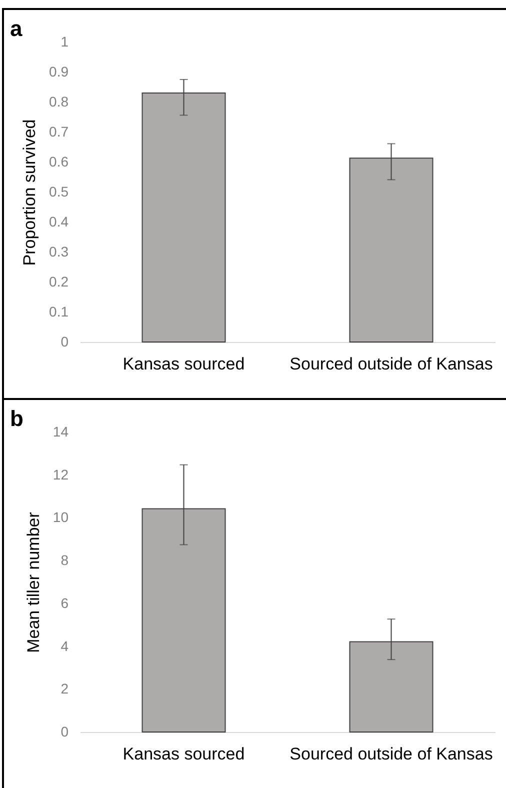 This screenshot has height=788, width=506. I want to click on y-axis-title: Proportion survived, so click(30, 192).